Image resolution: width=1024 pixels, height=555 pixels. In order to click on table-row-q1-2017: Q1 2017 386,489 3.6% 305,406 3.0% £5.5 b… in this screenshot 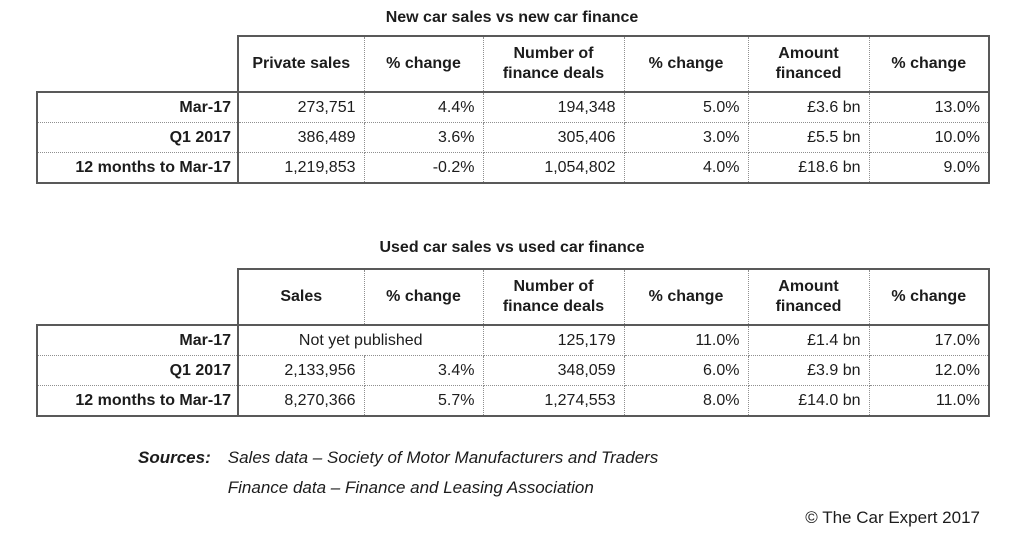, I will do `click(513, 137)`.